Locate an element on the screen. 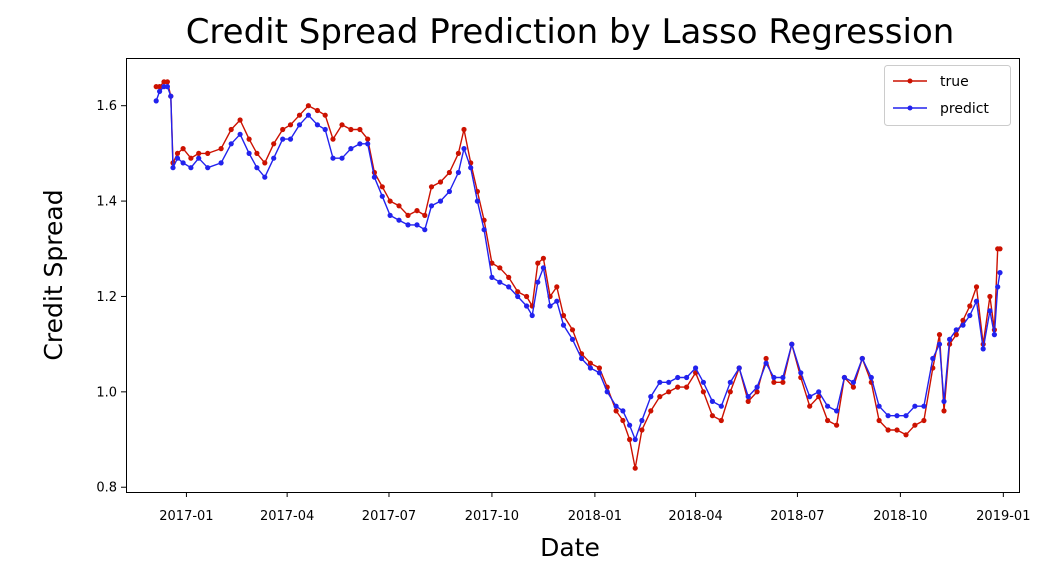 The height and width of the screenshot is (575, 1042). y-tick-label: 1.2 is located at coordinates (106, 297).